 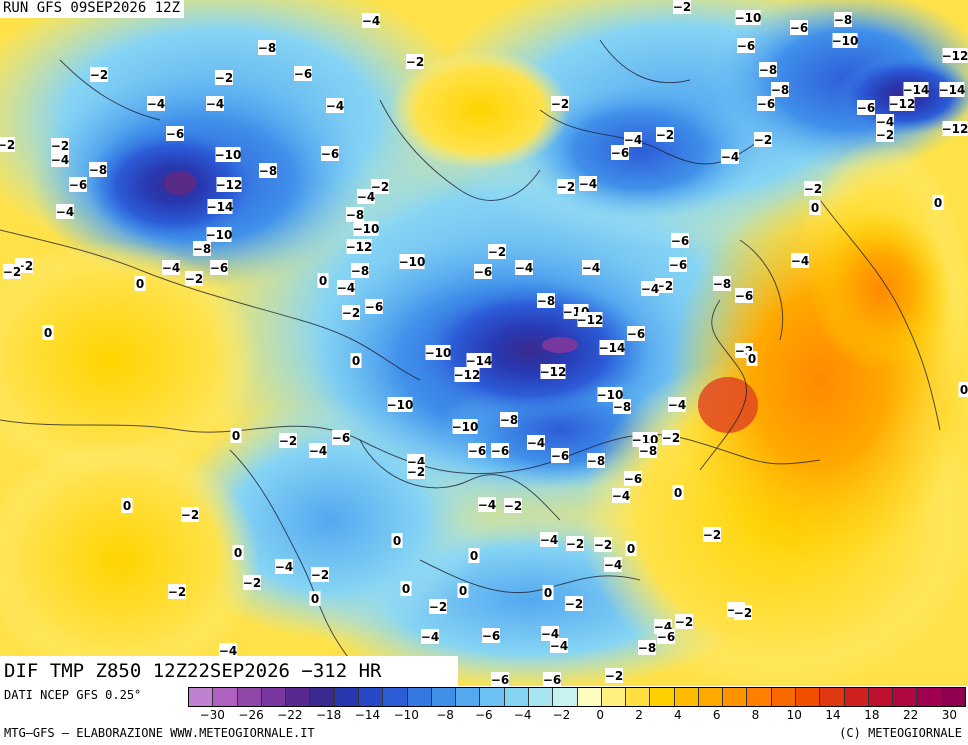 What do you see at coordinates (845, 41) in the screenshot?
I see `svg-text: −10` at bounding box center [845, 41].